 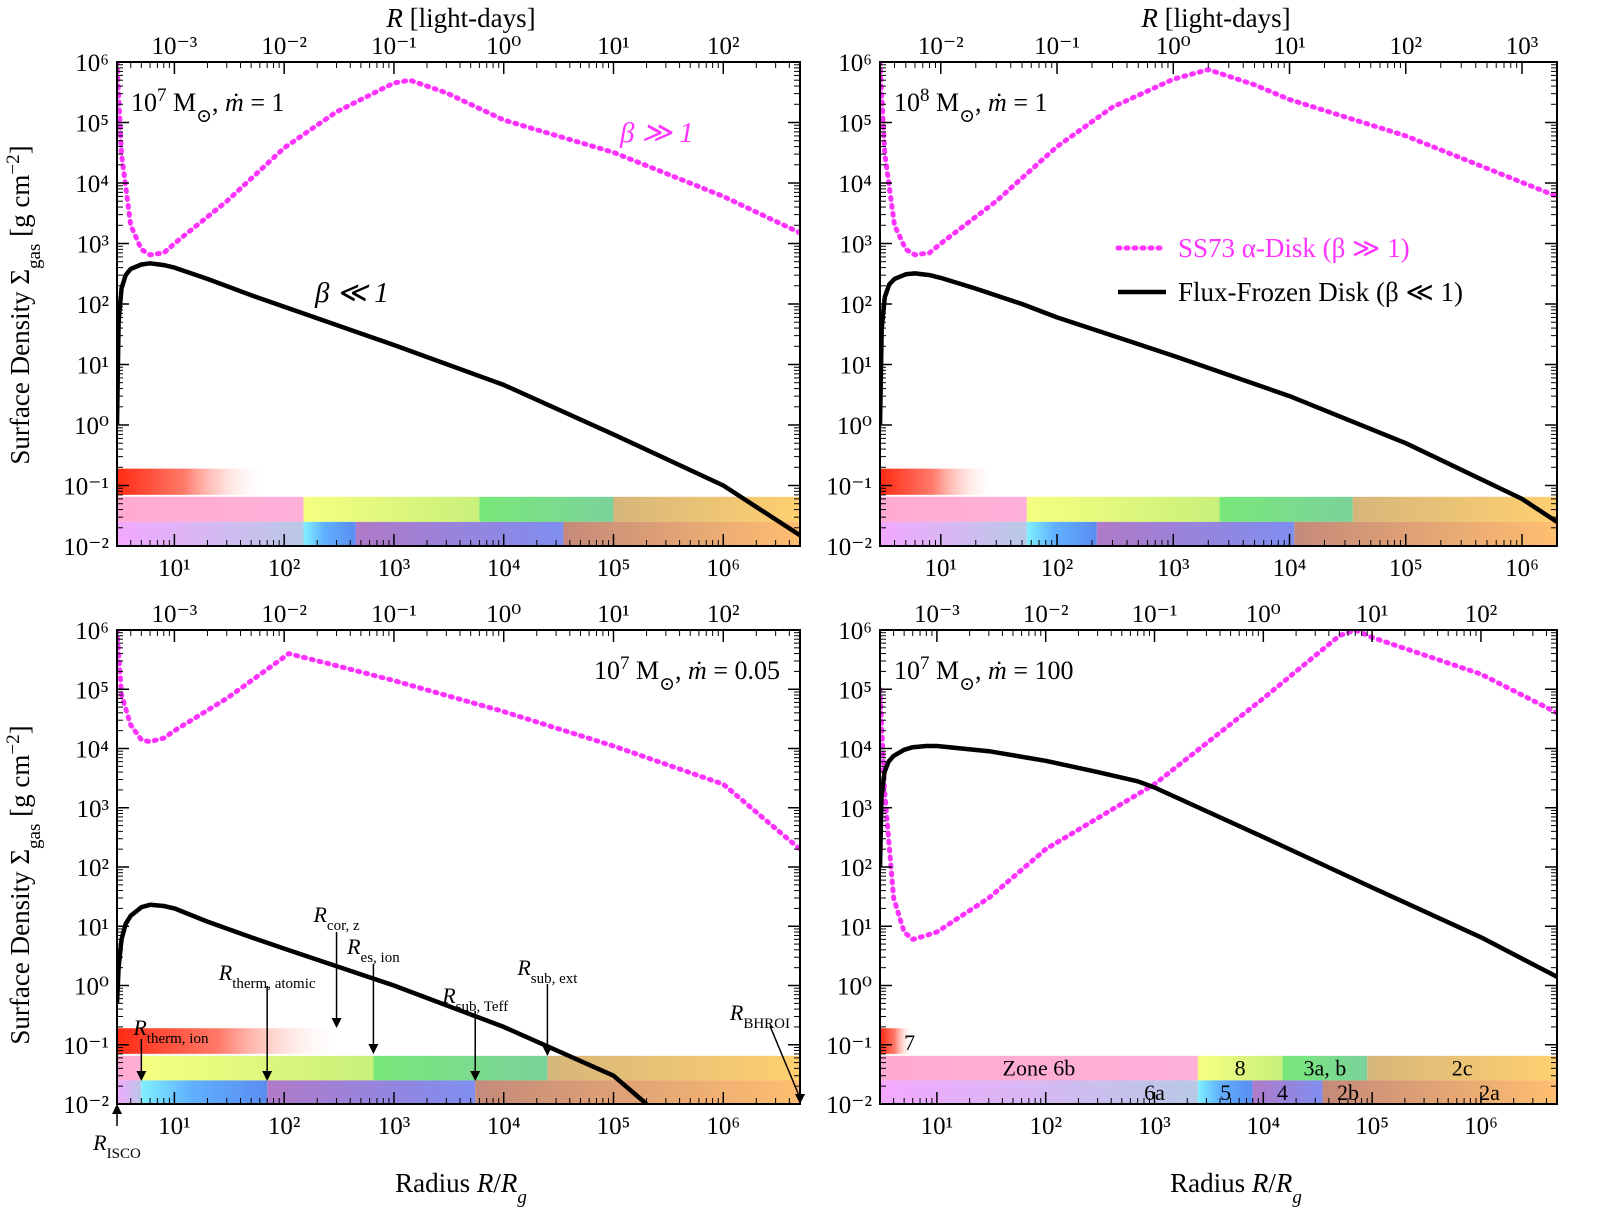 I want to click on top-x-tick-label: 10⁰, so click(x=503, y=46).